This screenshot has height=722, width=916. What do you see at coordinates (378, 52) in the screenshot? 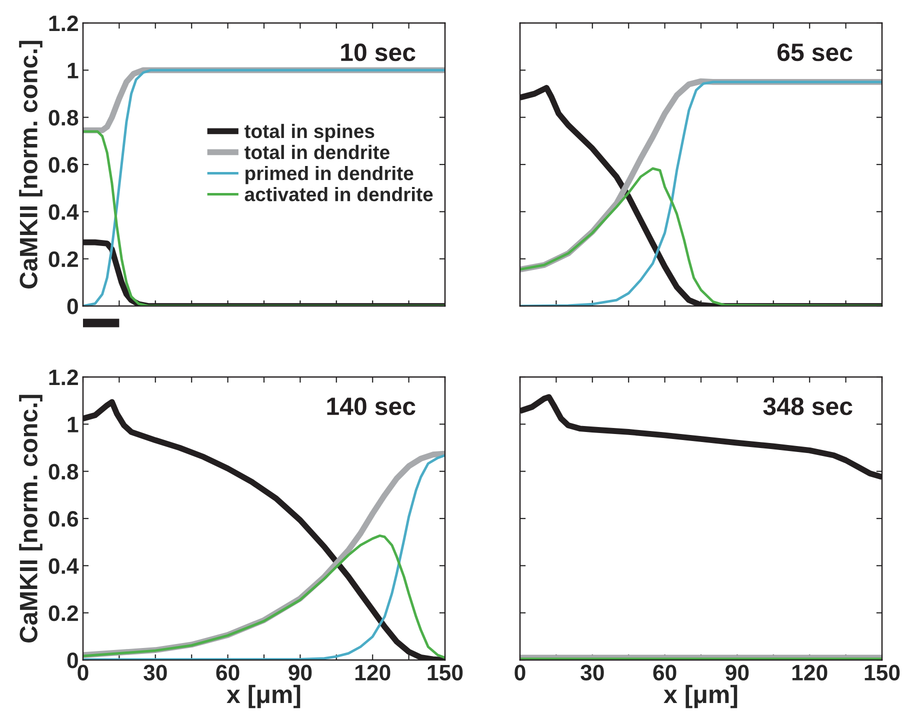
I see `text: 10 sec` at bounding box center [378, 52].